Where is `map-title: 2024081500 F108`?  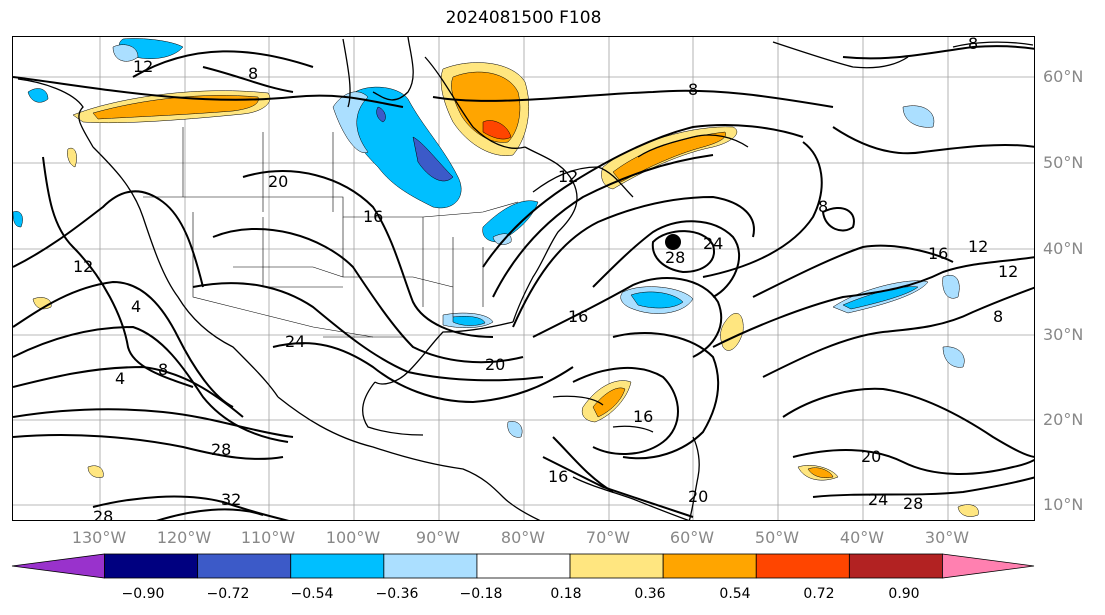 map-title: 2024081500 F108 is located at coordinates (523, 18).